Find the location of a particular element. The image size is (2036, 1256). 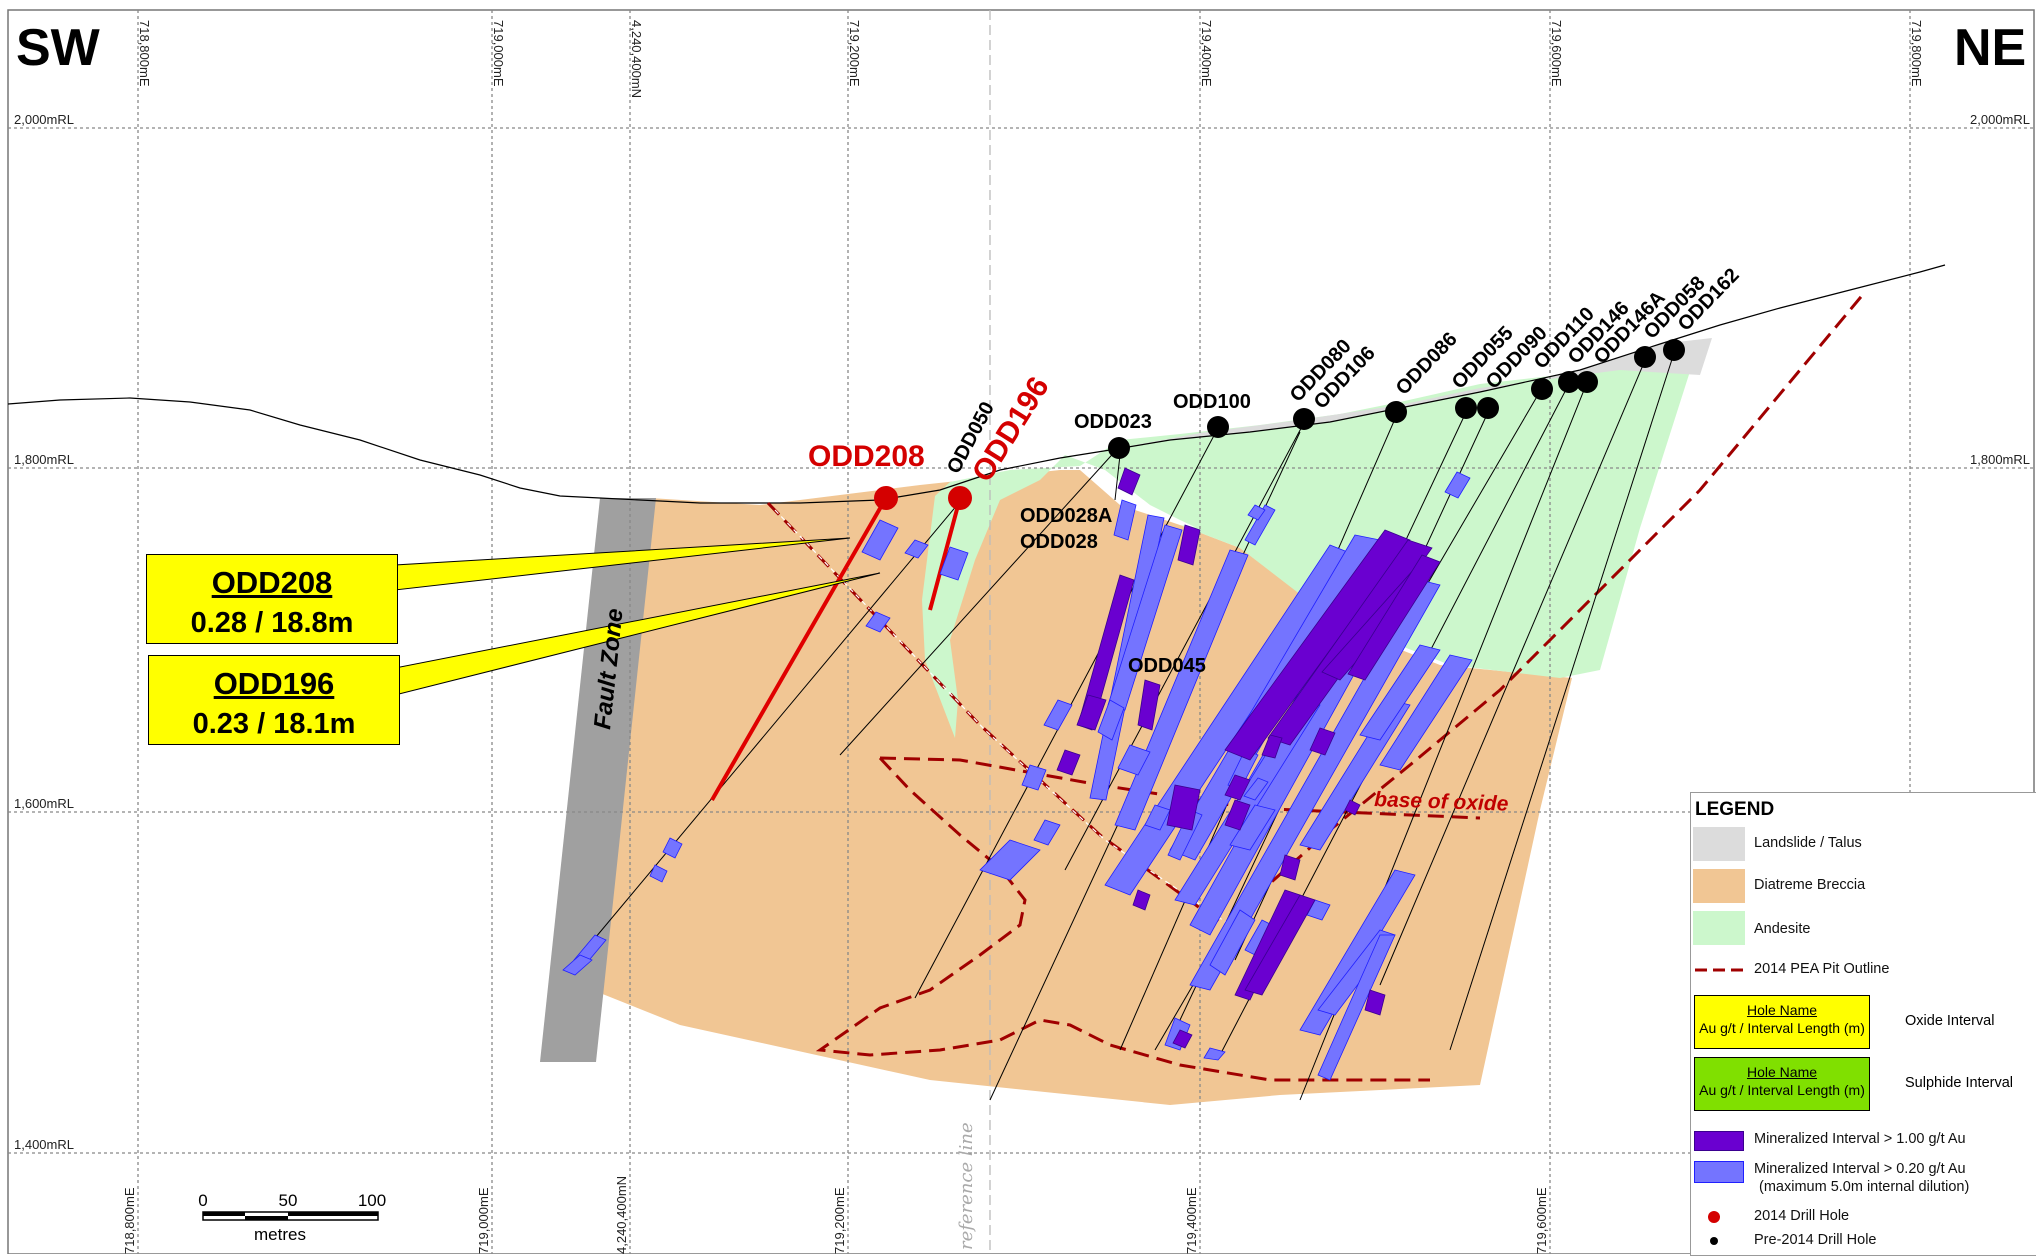

mineral-high-swatch is located at coordinates (1719, 1141).